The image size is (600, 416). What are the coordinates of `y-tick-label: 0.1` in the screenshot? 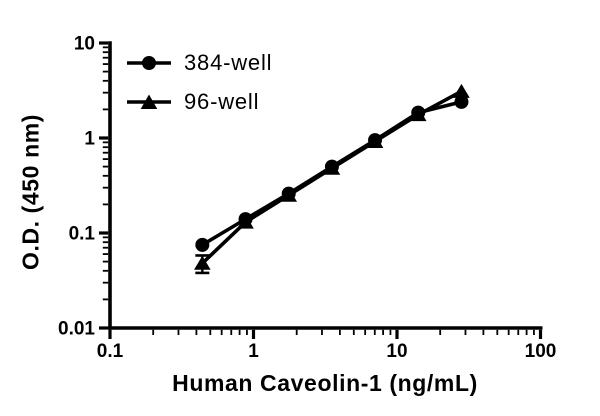 It's located at (82, 234).